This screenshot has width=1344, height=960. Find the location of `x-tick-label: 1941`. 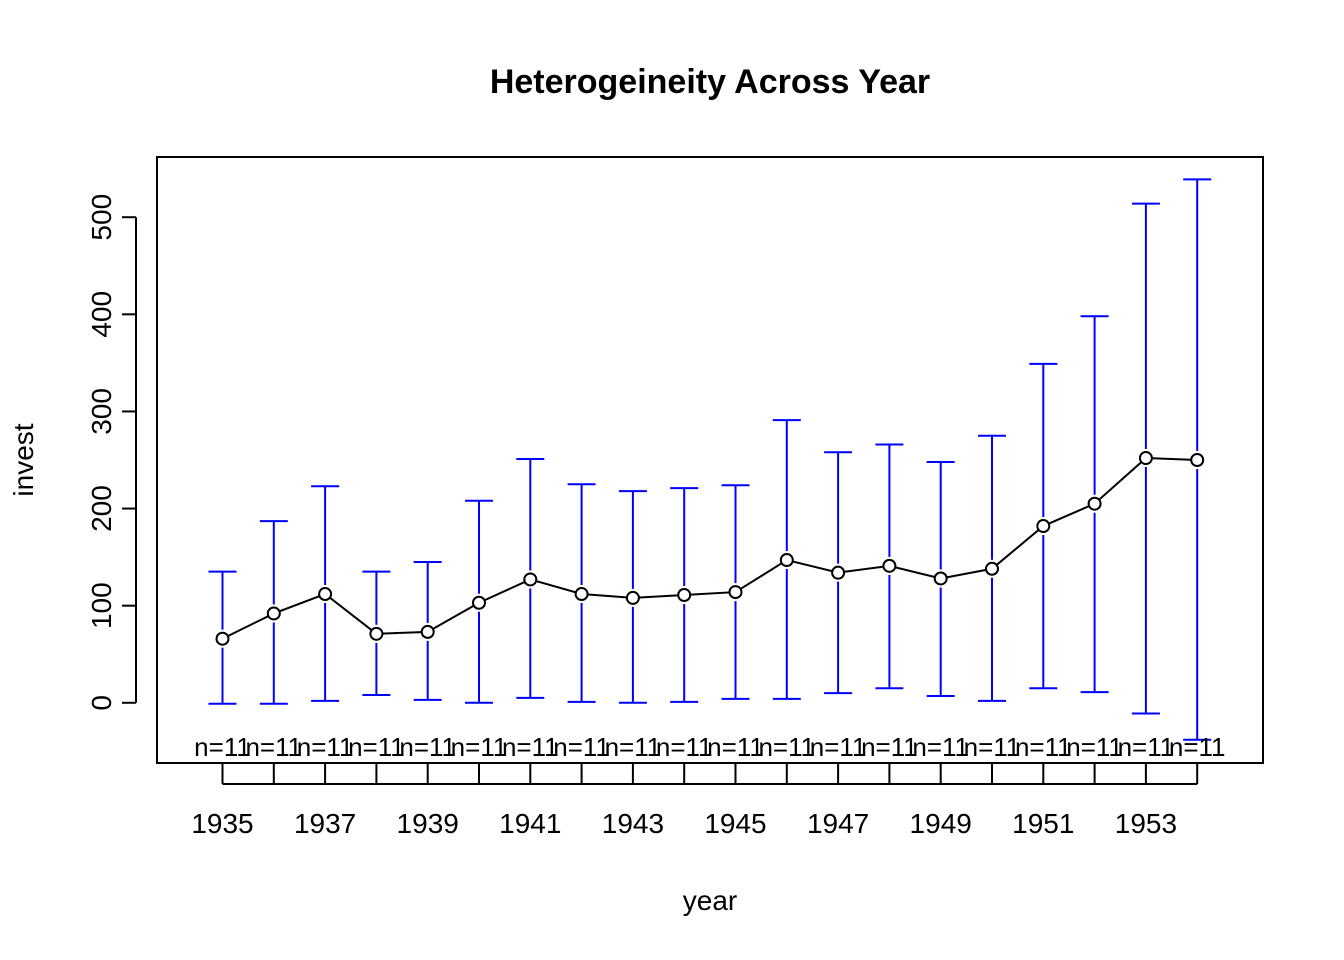

x-tick-label: 1941 is located at coordinates (530, 823).